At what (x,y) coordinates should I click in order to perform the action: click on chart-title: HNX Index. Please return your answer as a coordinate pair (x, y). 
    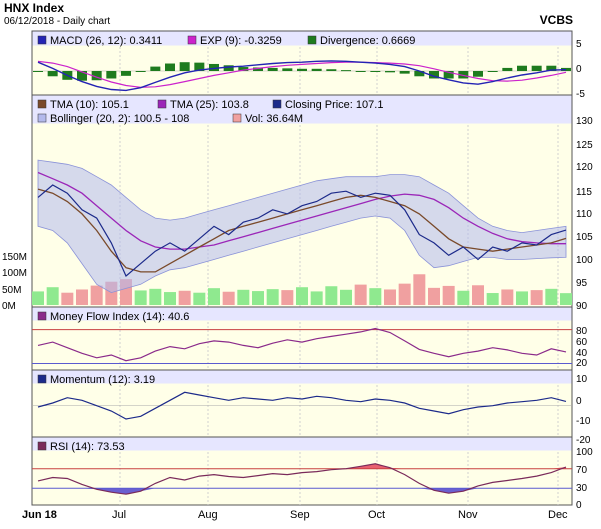
    Looking at the image, I should click on (34, 8).